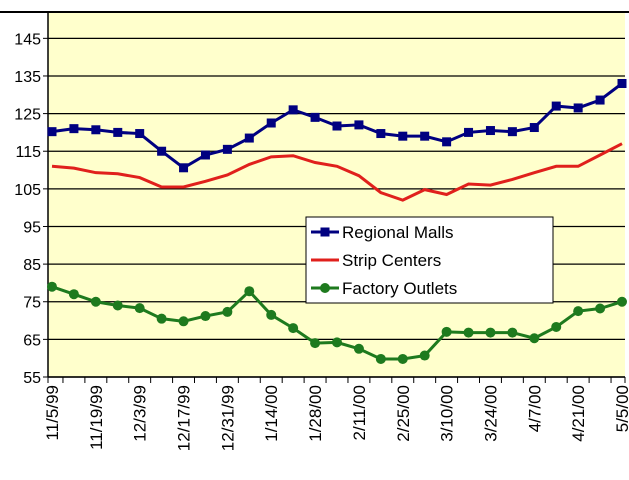  What do you see at coordinates (578, 413) in the screenshot?
I see `x-tick-label: 4/21/00` at bounding box center [578, 413].